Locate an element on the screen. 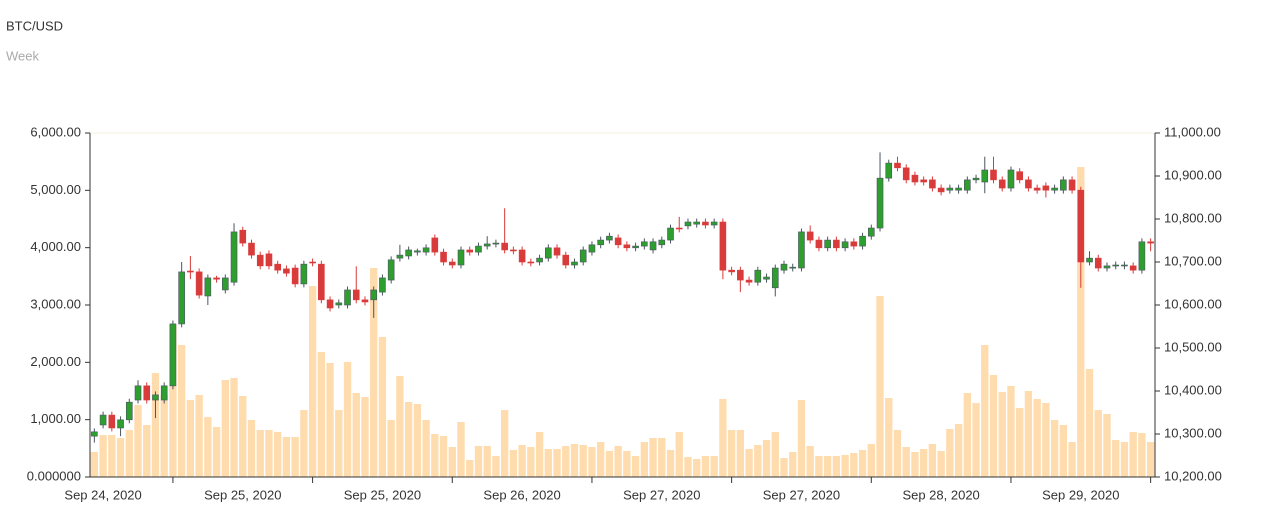  x-tick-label: Sep 24, 2020 is located at coordinates (102, 494).